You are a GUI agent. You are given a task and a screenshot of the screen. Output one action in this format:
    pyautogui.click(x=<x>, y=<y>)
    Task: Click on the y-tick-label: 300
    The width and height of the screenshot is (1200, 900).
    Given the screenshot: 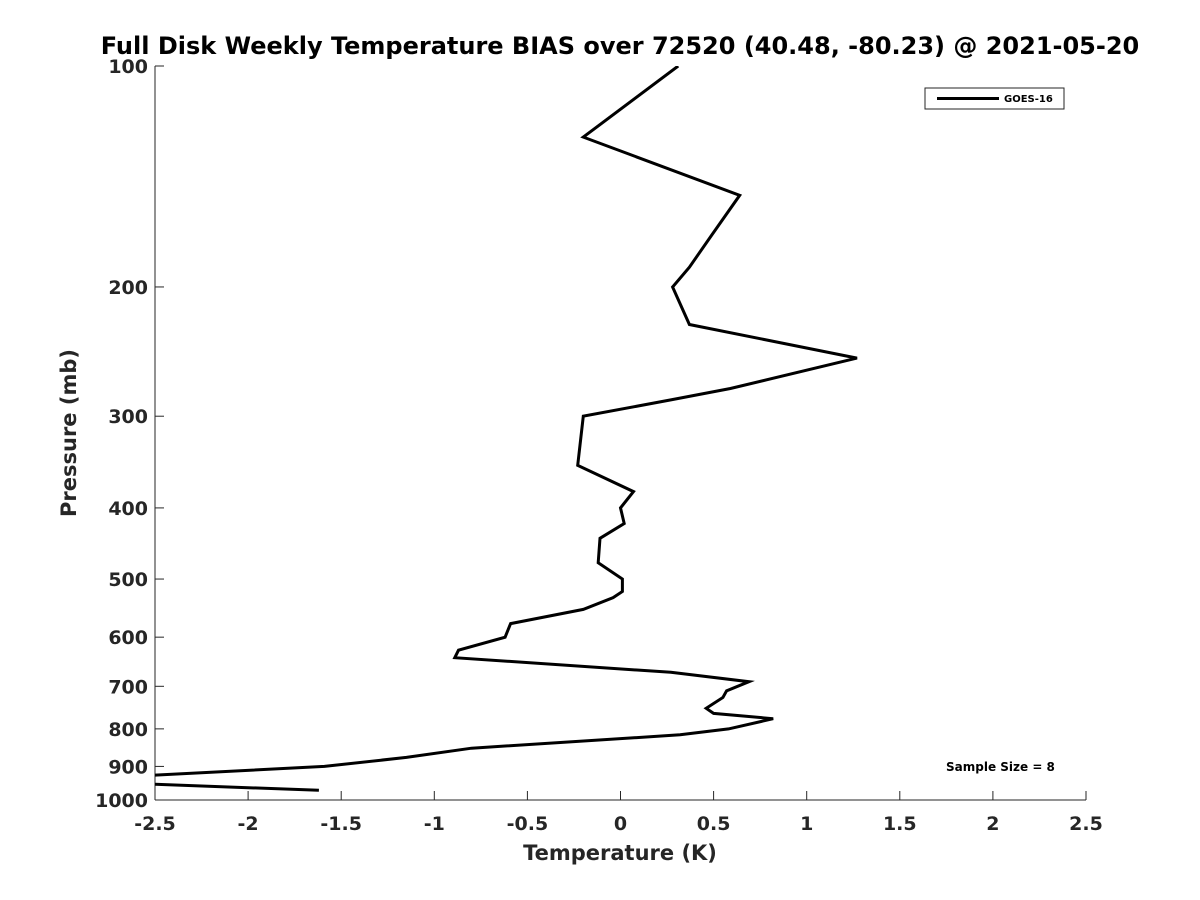 What is the action you would take?
    pyautogui.click(x=128, y=417)
    